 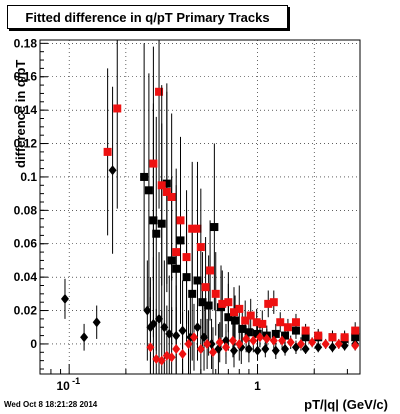 I want to click on y-tick-label: 0.12, so click(x=26, y=144).